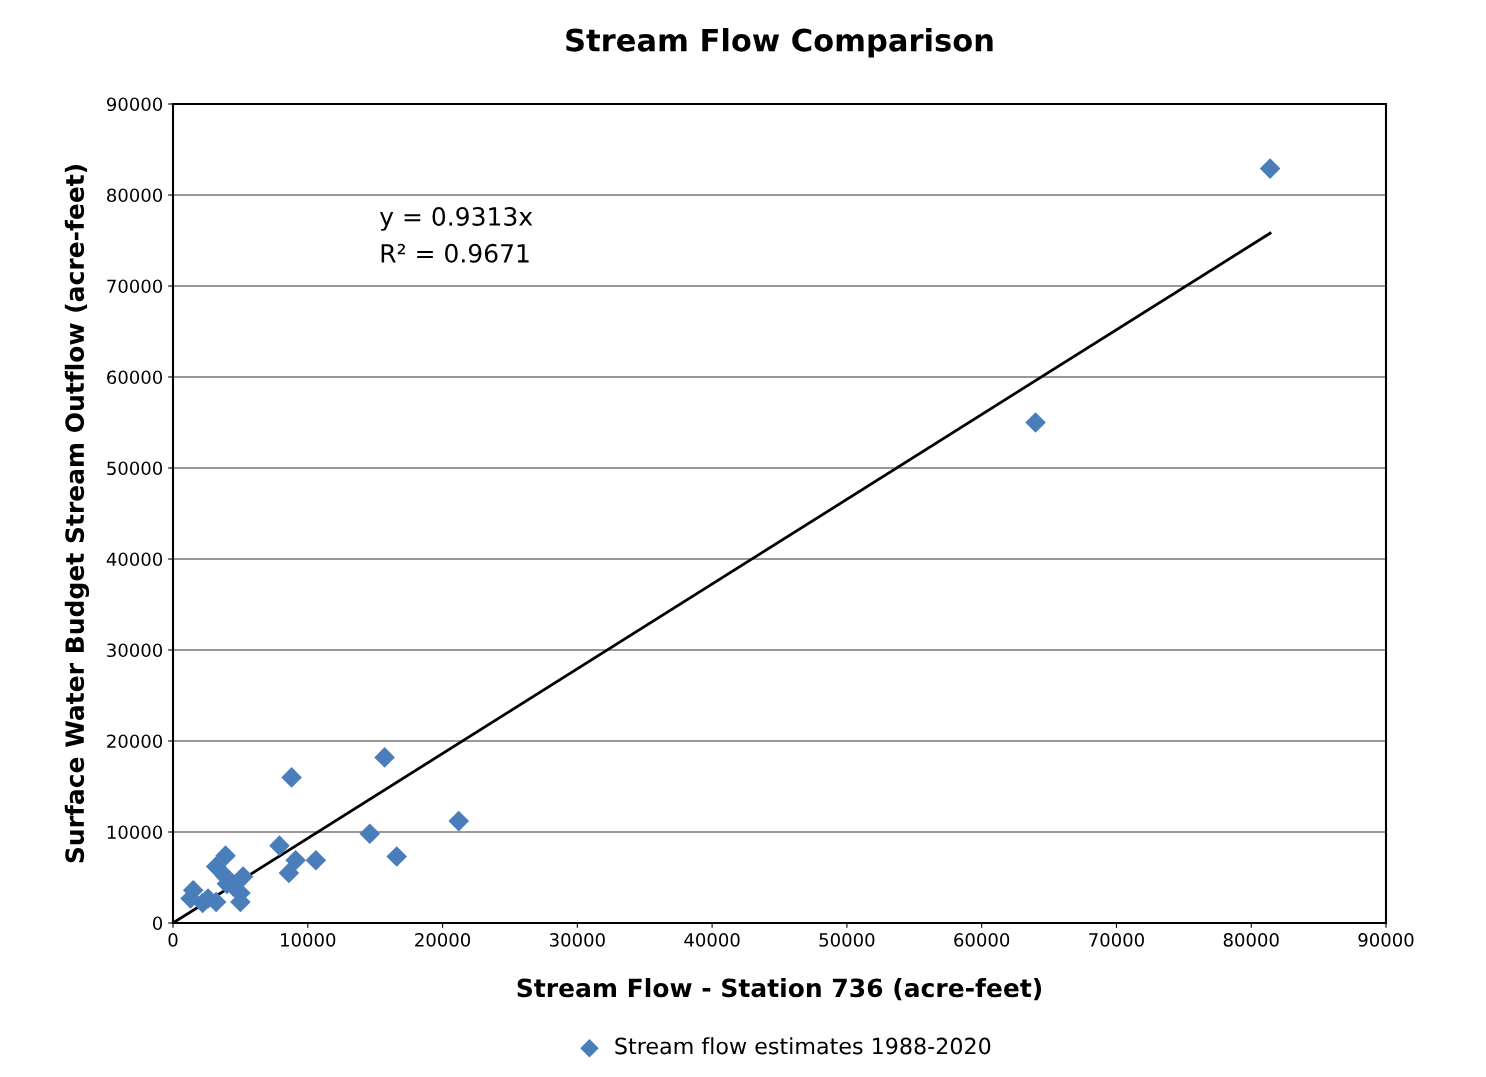  Describe the element at coordinates (308, 940) in the screenshot. I see `x-tick-label: 10000` at that location.